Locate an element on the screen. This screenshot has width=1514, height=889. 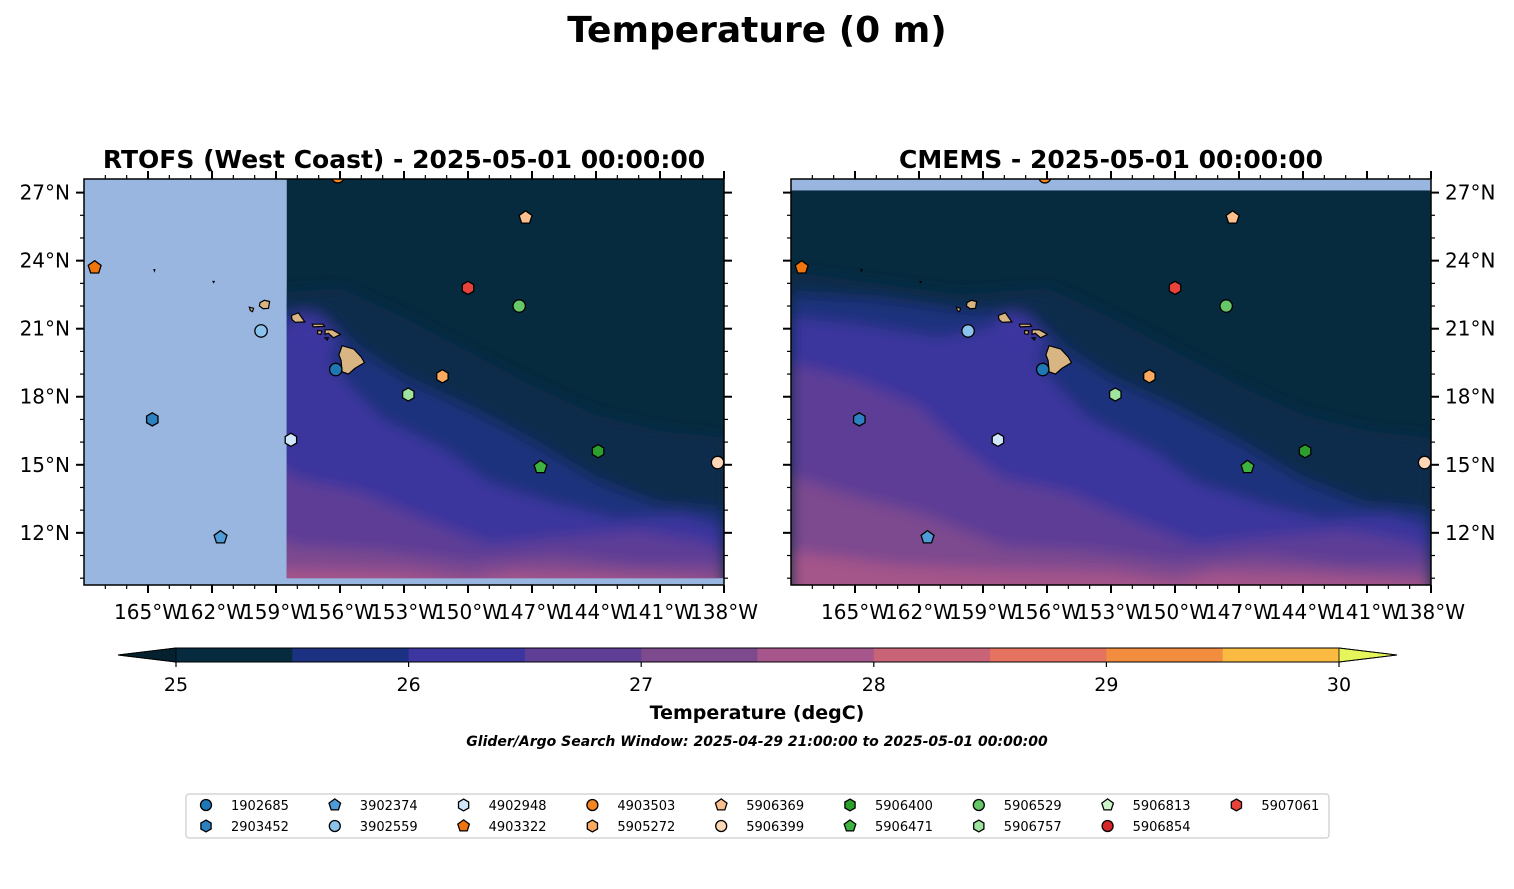
lon-tick-label: 165°W is located at coordinates (148, 612).